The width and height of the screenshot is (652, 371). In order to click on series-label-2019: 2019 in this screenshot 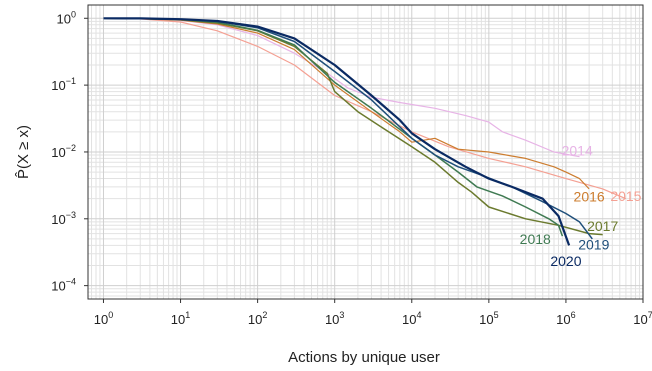, I will do `click(593, 244)`.